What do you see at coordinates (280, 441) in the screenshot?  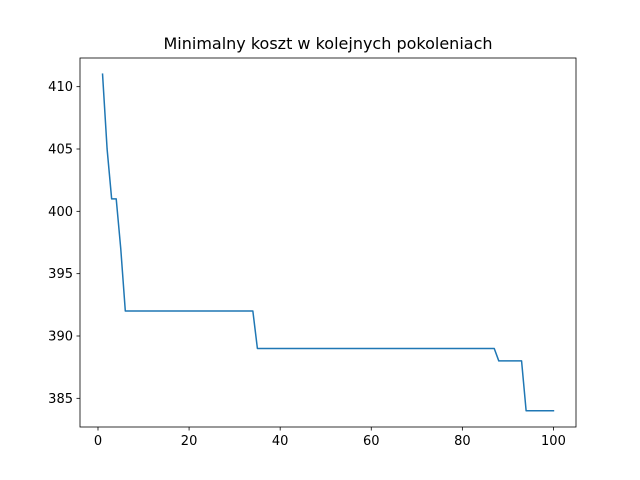 I see `x-tick-label: 40` at bounding box center [280, 441].